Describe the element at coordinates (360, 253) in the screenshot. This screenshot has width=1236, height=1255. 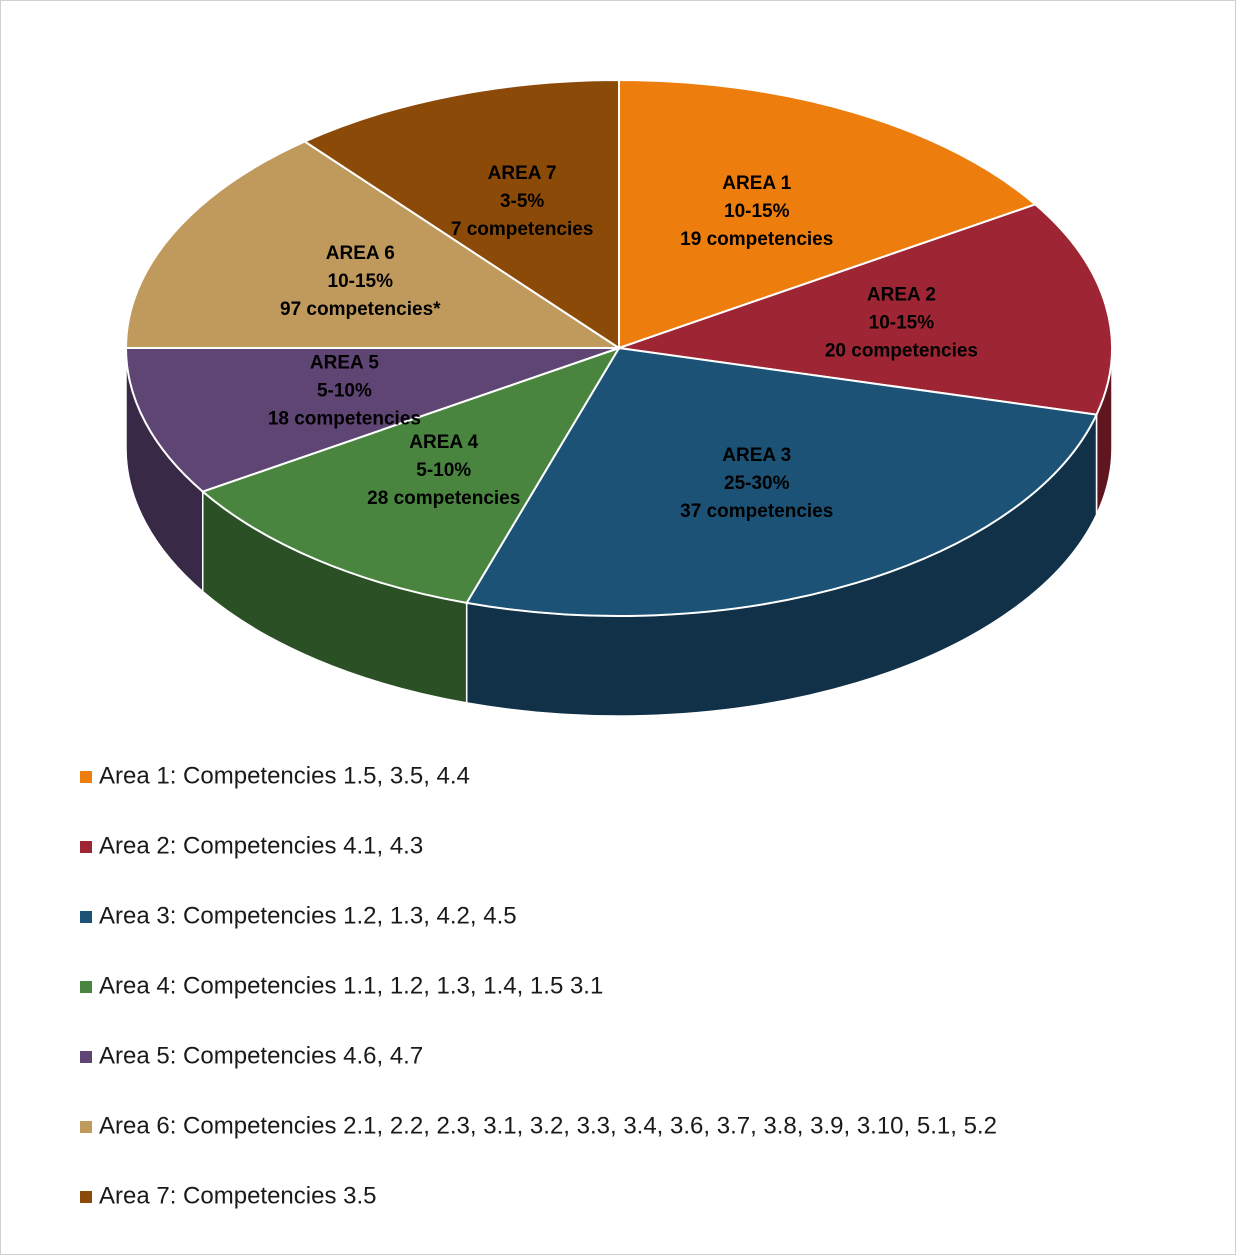
I see `slice-label: AREA 6` at that location.